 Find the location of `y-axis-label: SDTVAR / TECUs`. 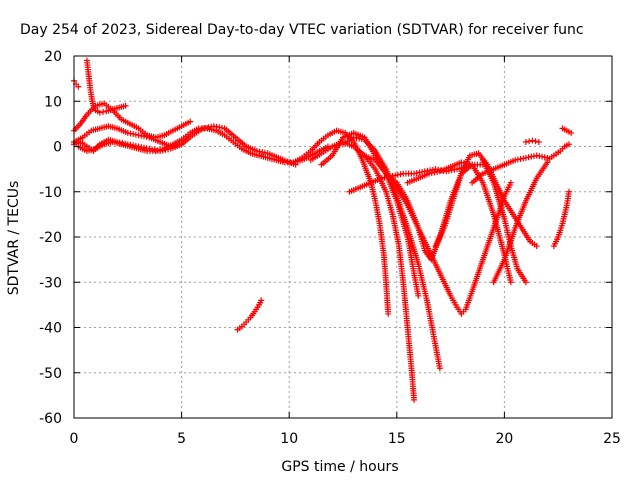

y-axis-label: SDTVAR / TECUs is located at coordinates (14, 238).